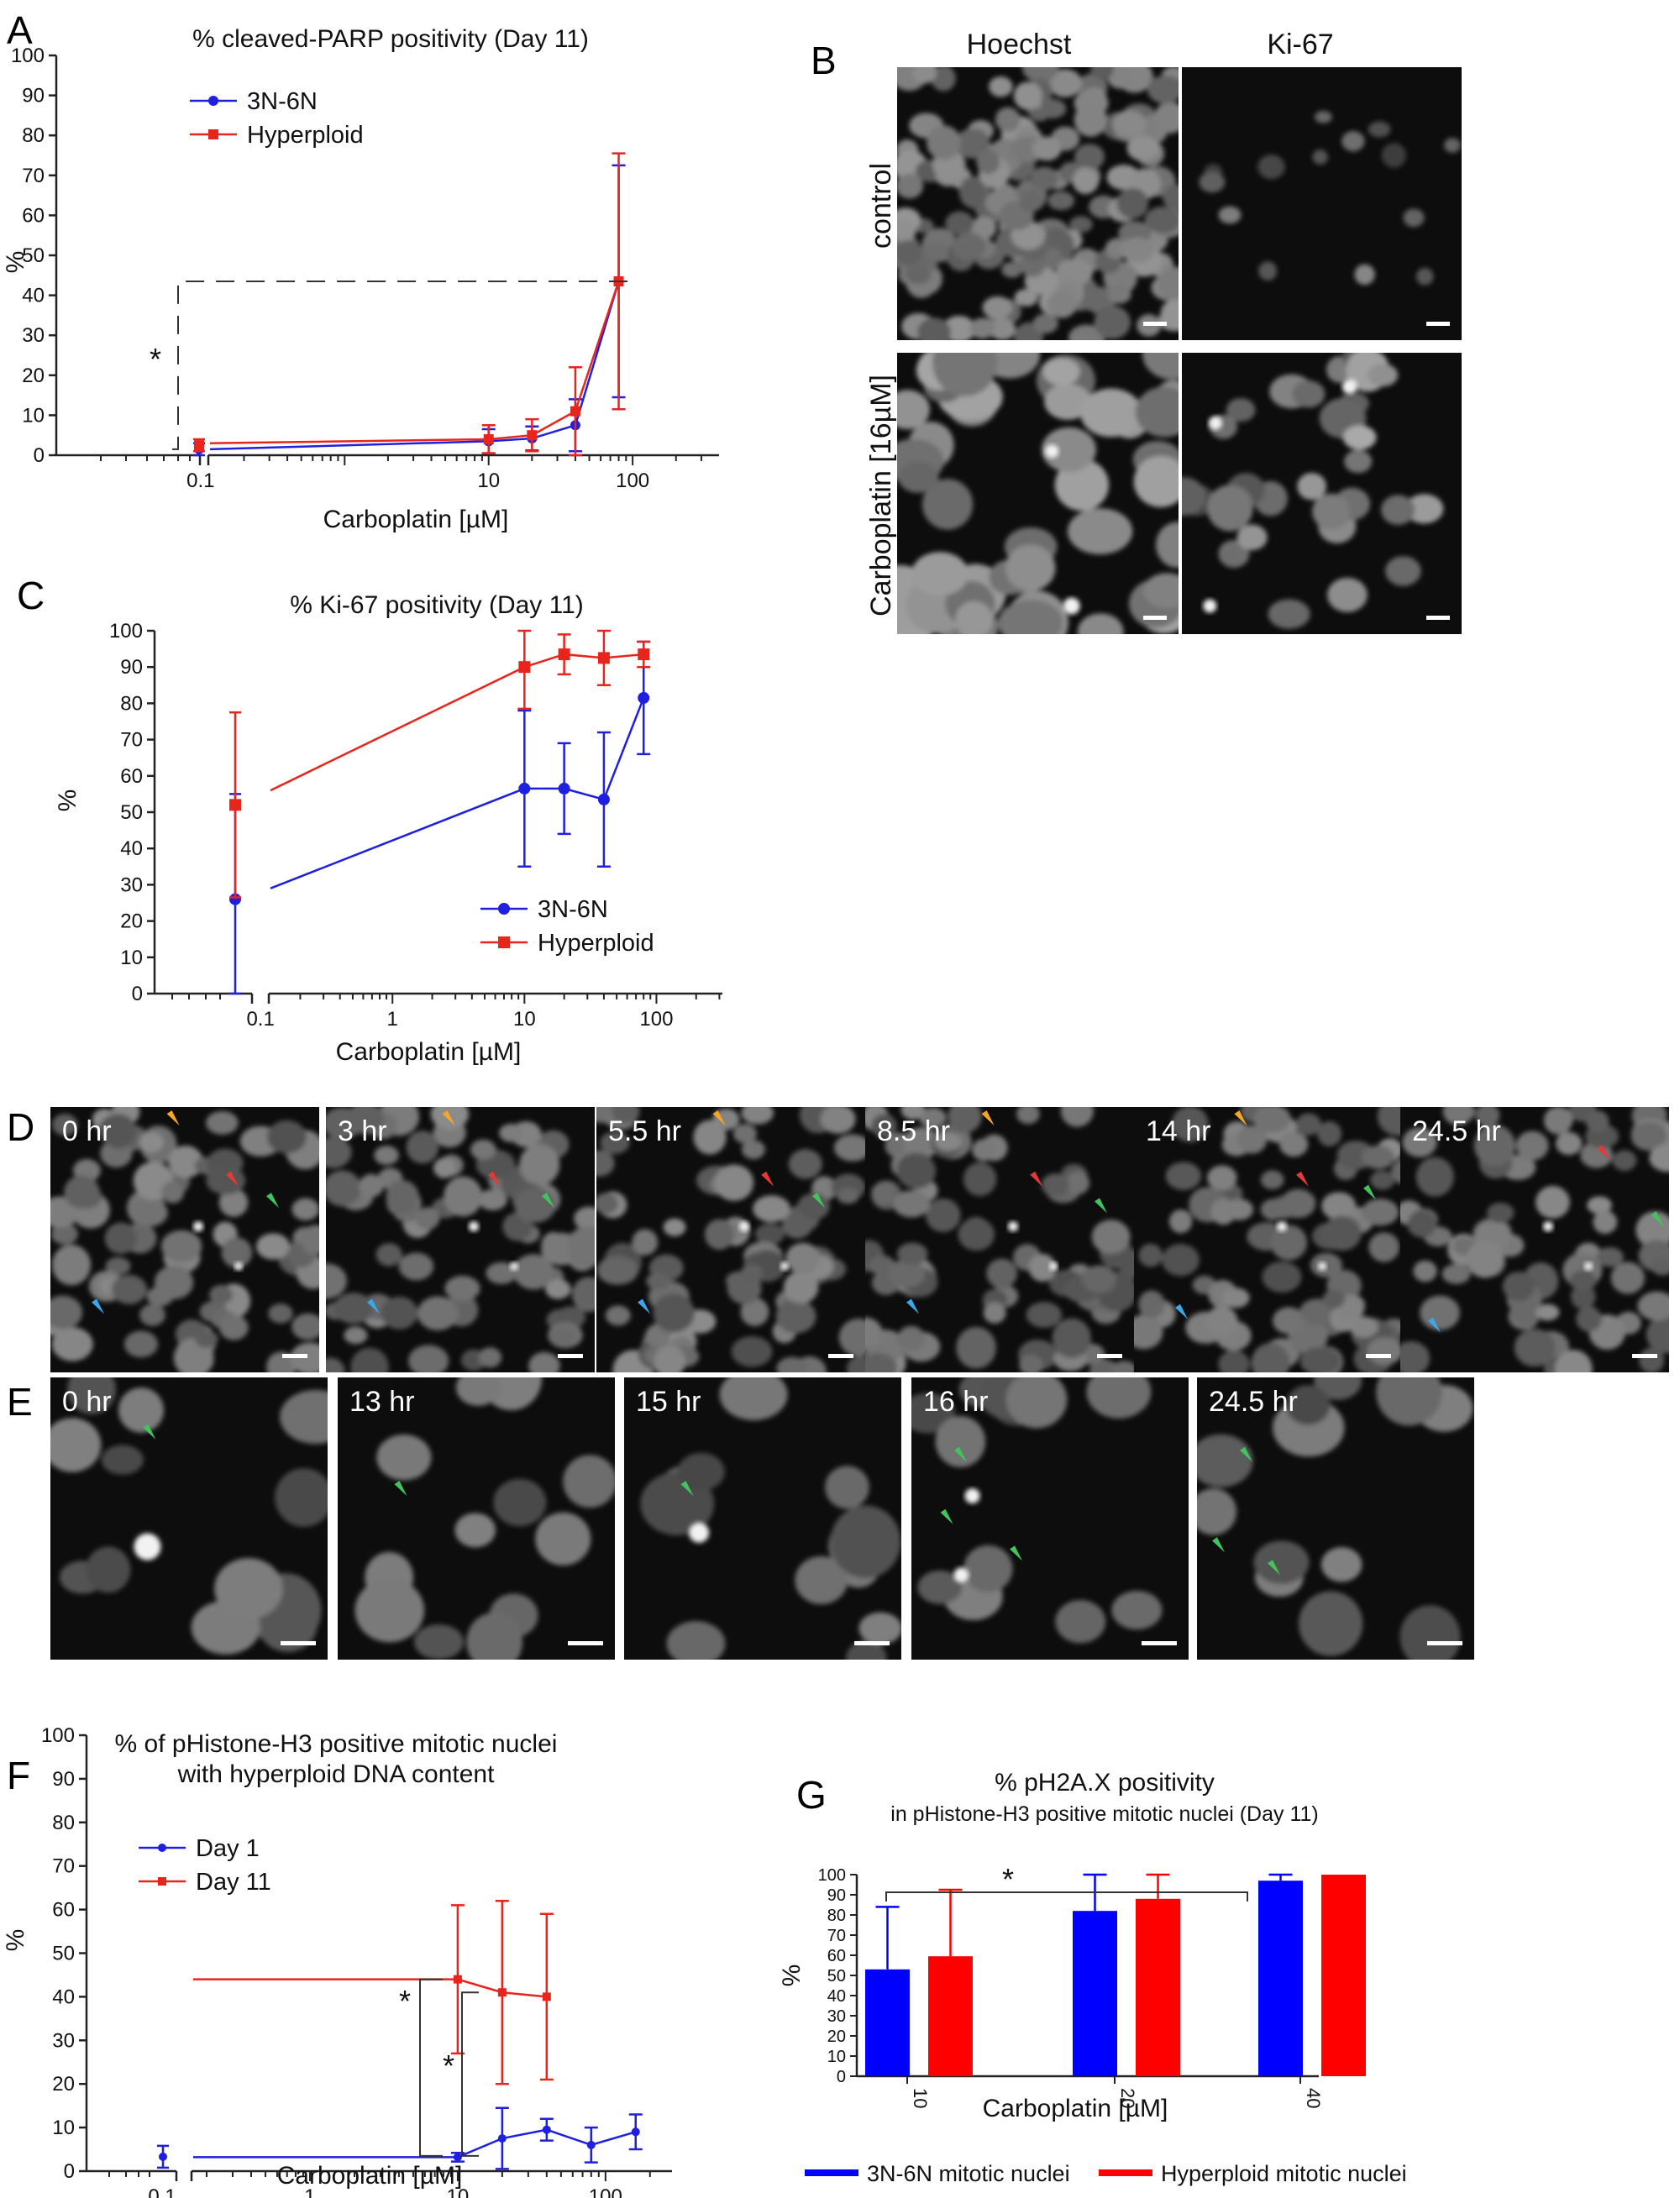 This screenshot has height=2198, width=1680. Describe the element at coordinates (63, 1954) in the screenshot. I see `y-tick-label: 50` at that location.